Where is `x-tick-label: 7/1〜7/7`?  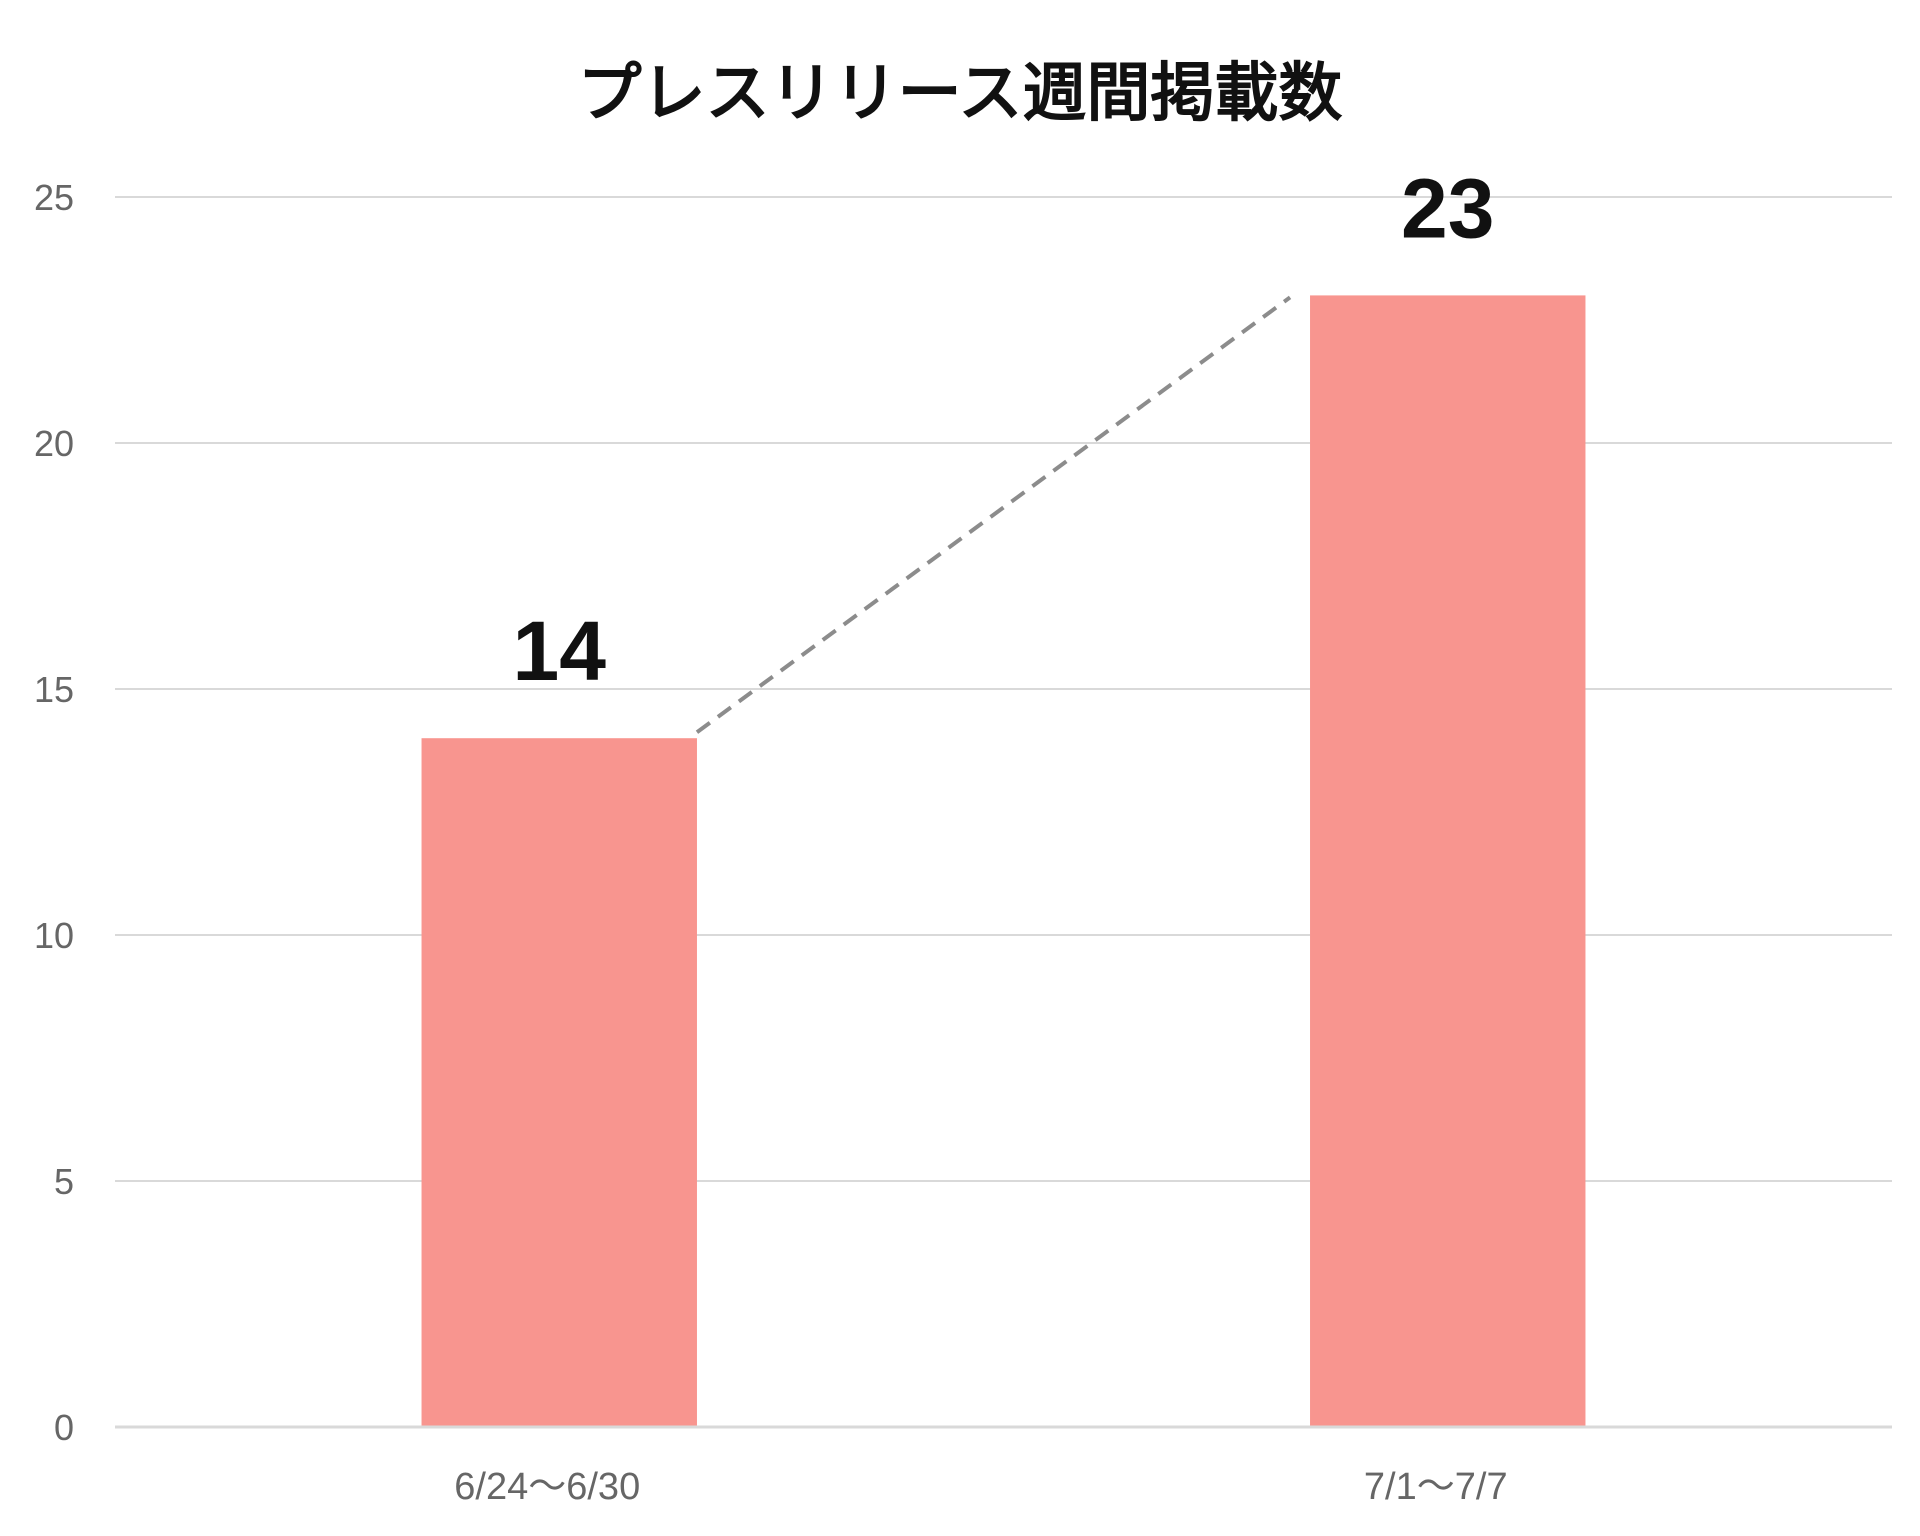 x-tick-label: 7/1〜7/7 is located at coordinates (1436, 1487).